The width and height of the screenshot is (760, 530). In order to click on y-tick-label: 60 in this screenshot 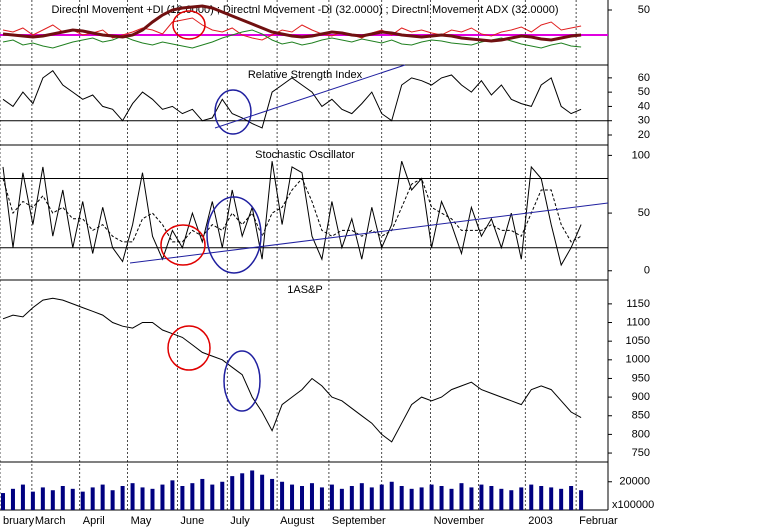, I will do `click(644, 78)`.